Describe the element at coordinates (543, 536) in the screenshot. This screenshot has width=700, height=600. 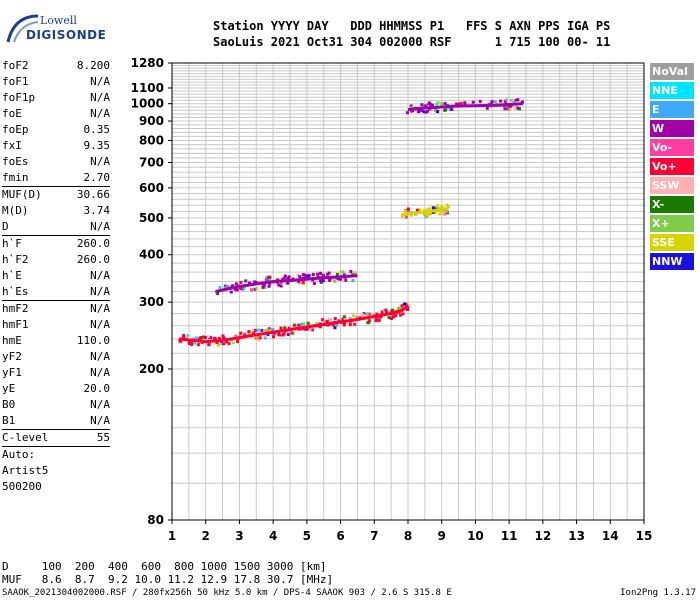
I see `x-tick-label: 12` at that location.